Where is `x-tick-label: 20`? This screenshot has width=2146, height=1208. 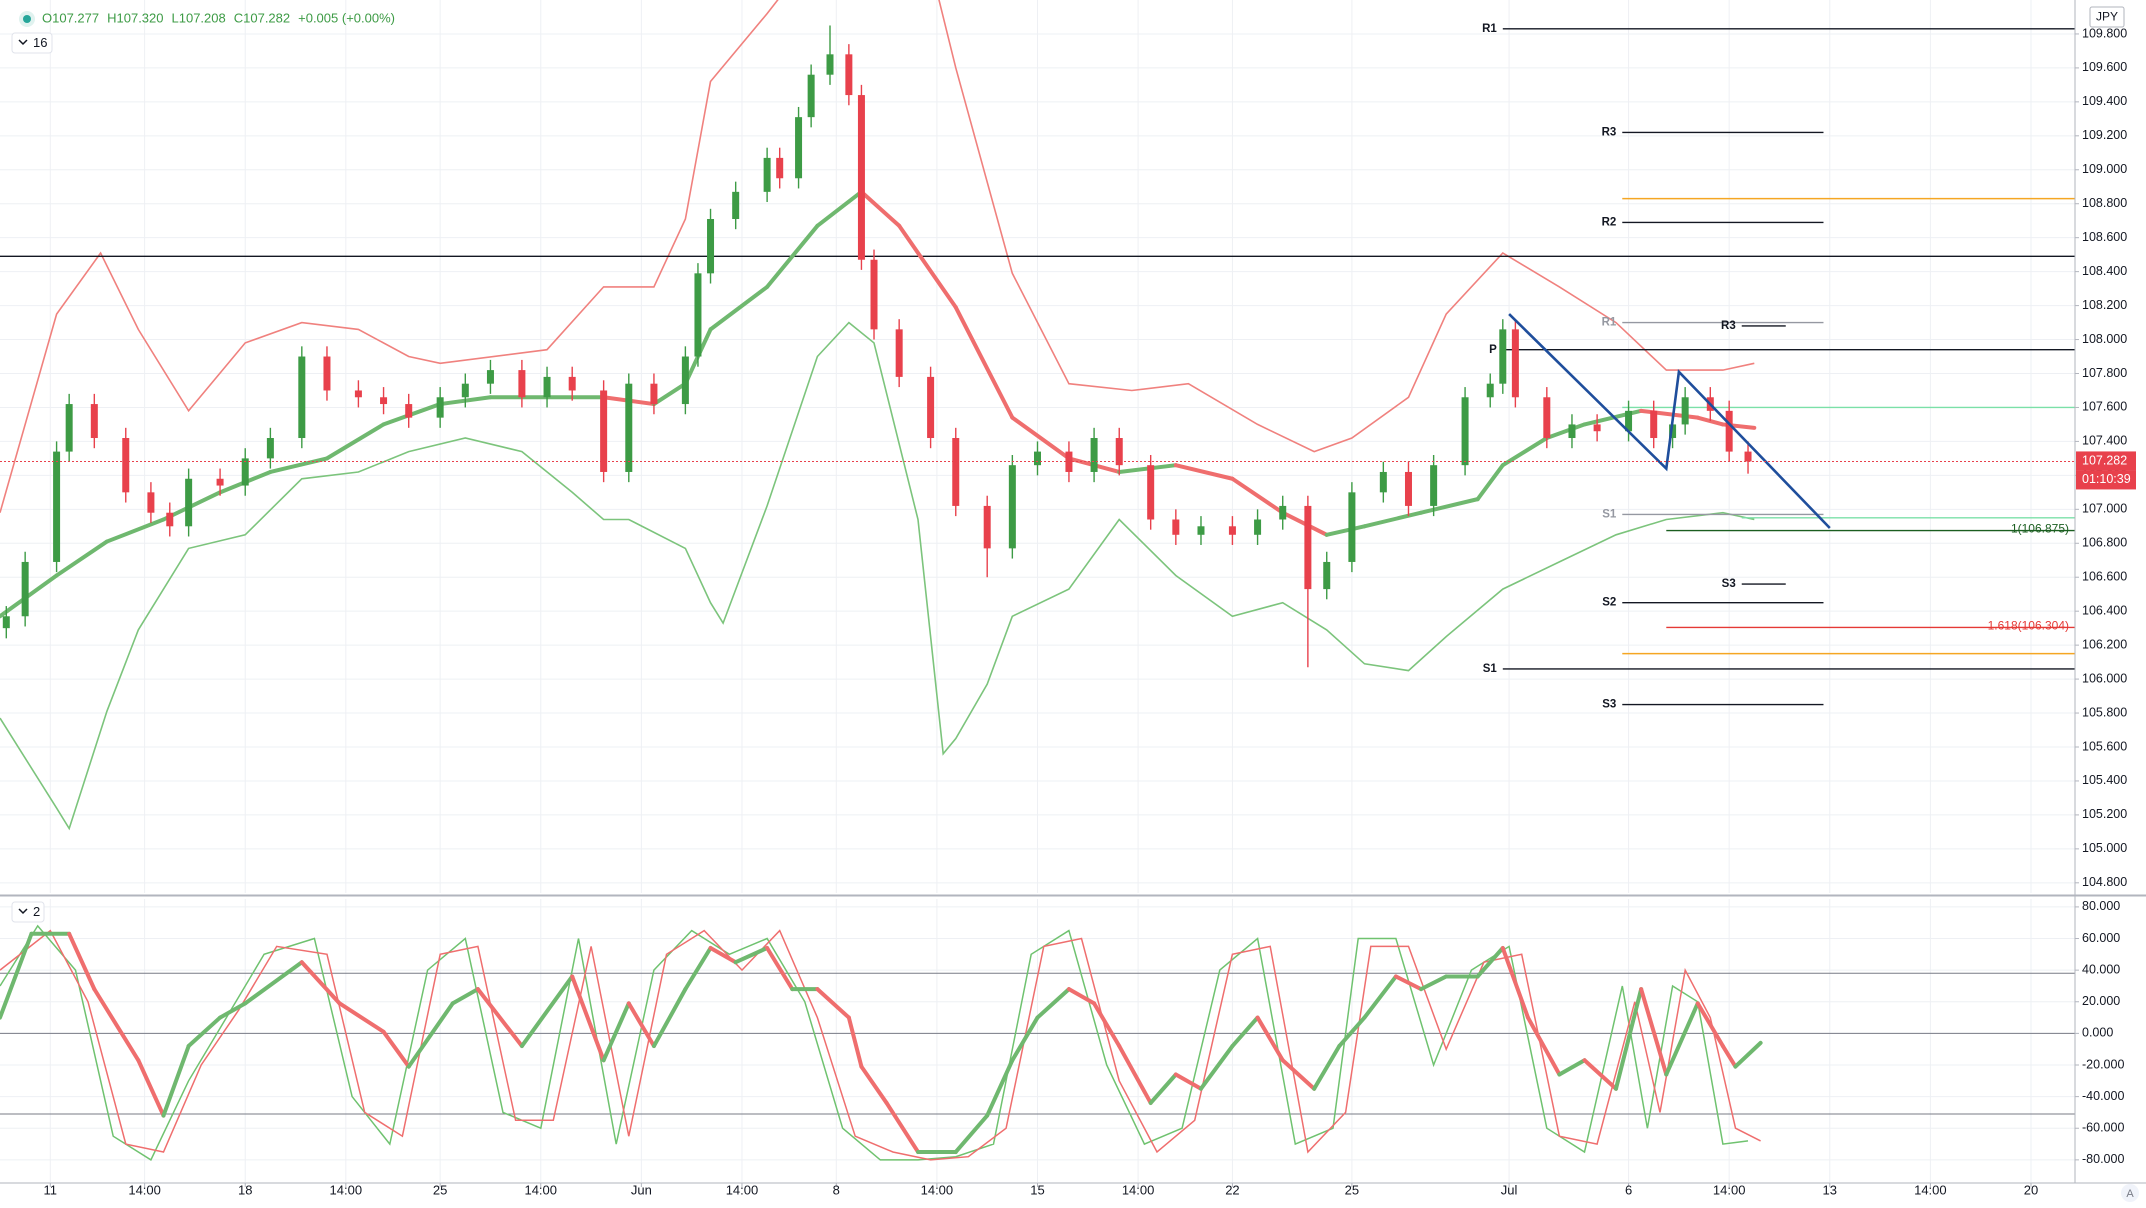 x-tick-label: 20 is located at coordinates (2031, 1189).